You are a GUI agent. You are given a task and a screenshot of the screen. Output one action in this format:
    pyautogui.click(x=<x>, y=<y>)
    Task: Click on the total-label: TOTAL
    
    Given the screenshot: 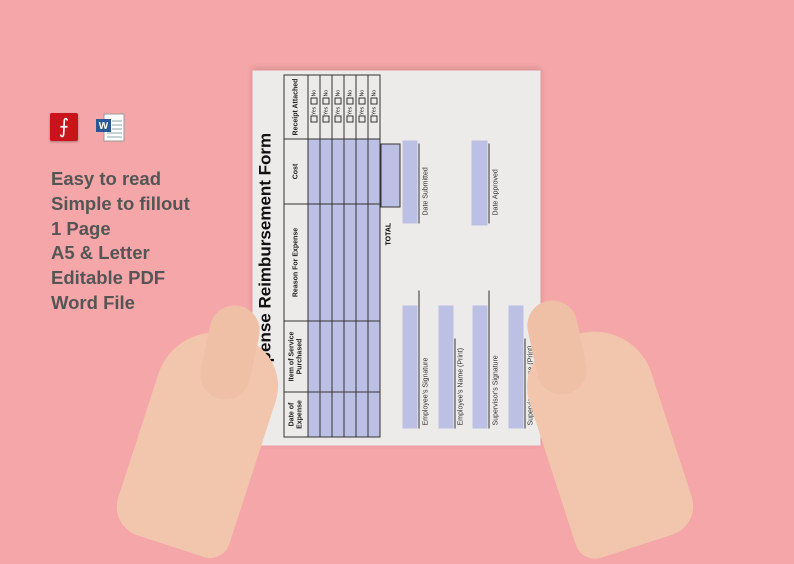 What is the action you would take?
    pyautogui.click(x=388, y=233)
    